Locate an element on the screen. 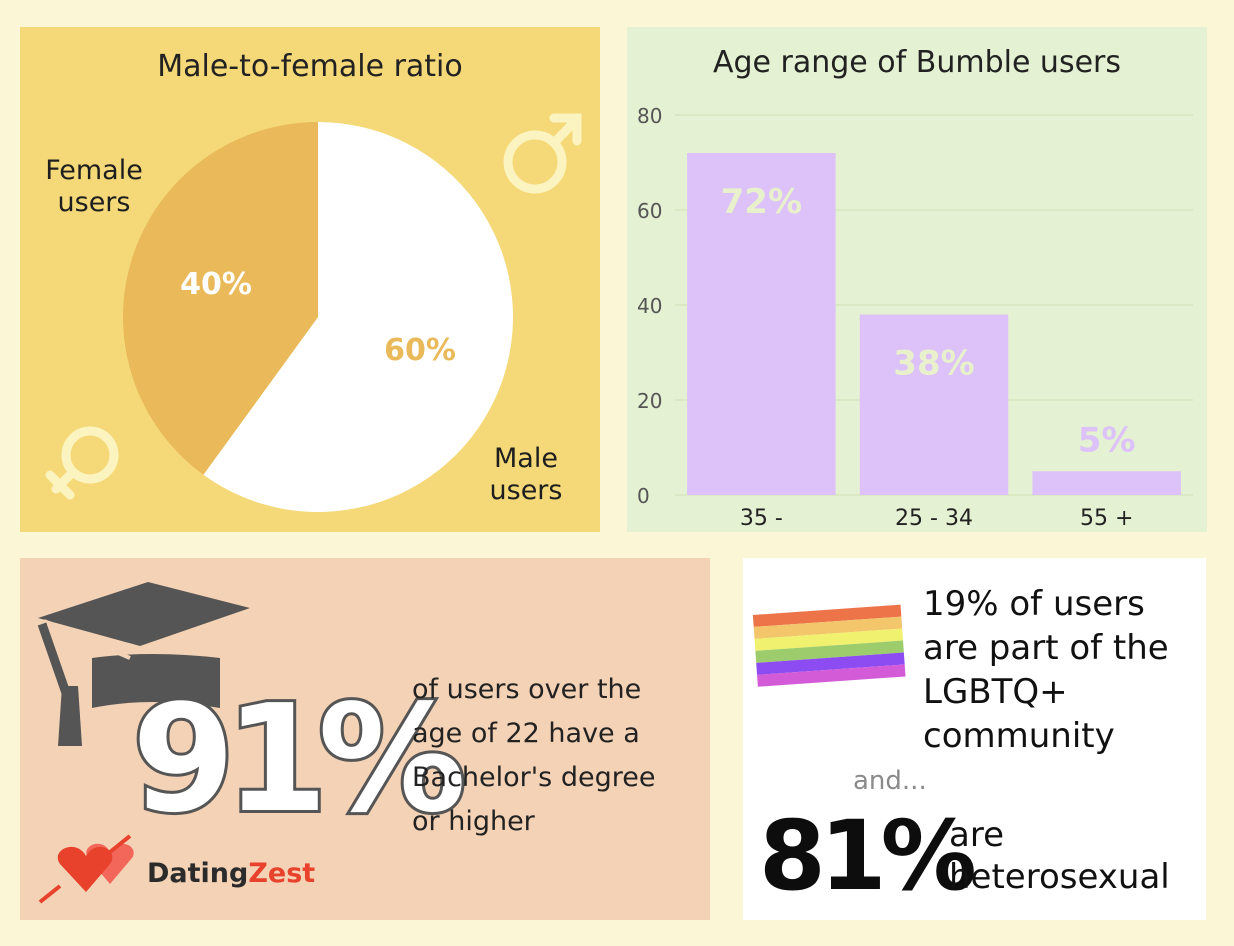 This screenshot has width=1234, height=946. male-users-label: Male users is located at coordinates (526, 475).